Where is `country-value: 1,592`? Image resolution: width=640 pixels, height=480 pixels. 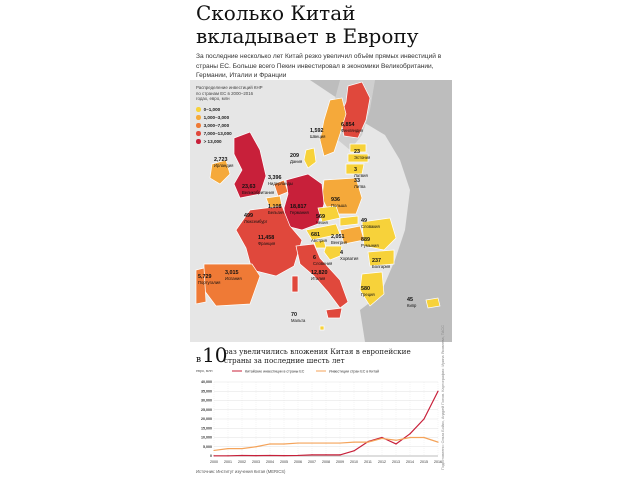 country-value: 1,592 is located at coordinates (317, 131).